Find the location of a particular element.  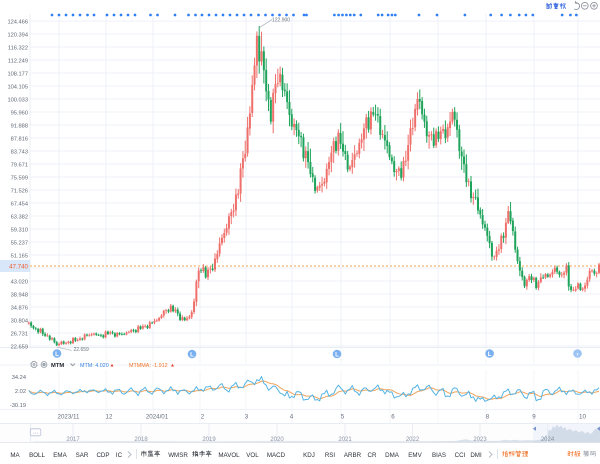

svg-text: 2.02 is located at coordinates (20, 392).